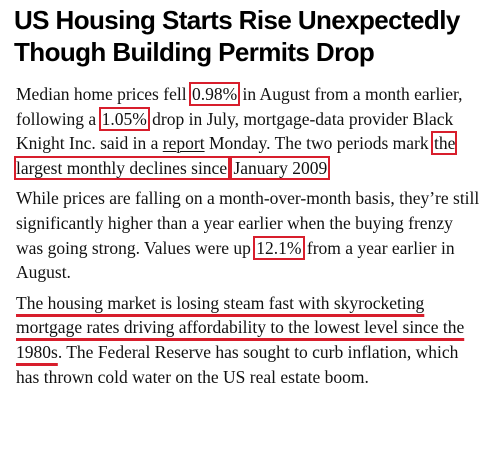 The image size is (485, 475). What do you see at coordinates (214, 94) in the screenshot?
I see `highlight-box-august-price-drop: 0.98%` at bounding box center [214, 94].